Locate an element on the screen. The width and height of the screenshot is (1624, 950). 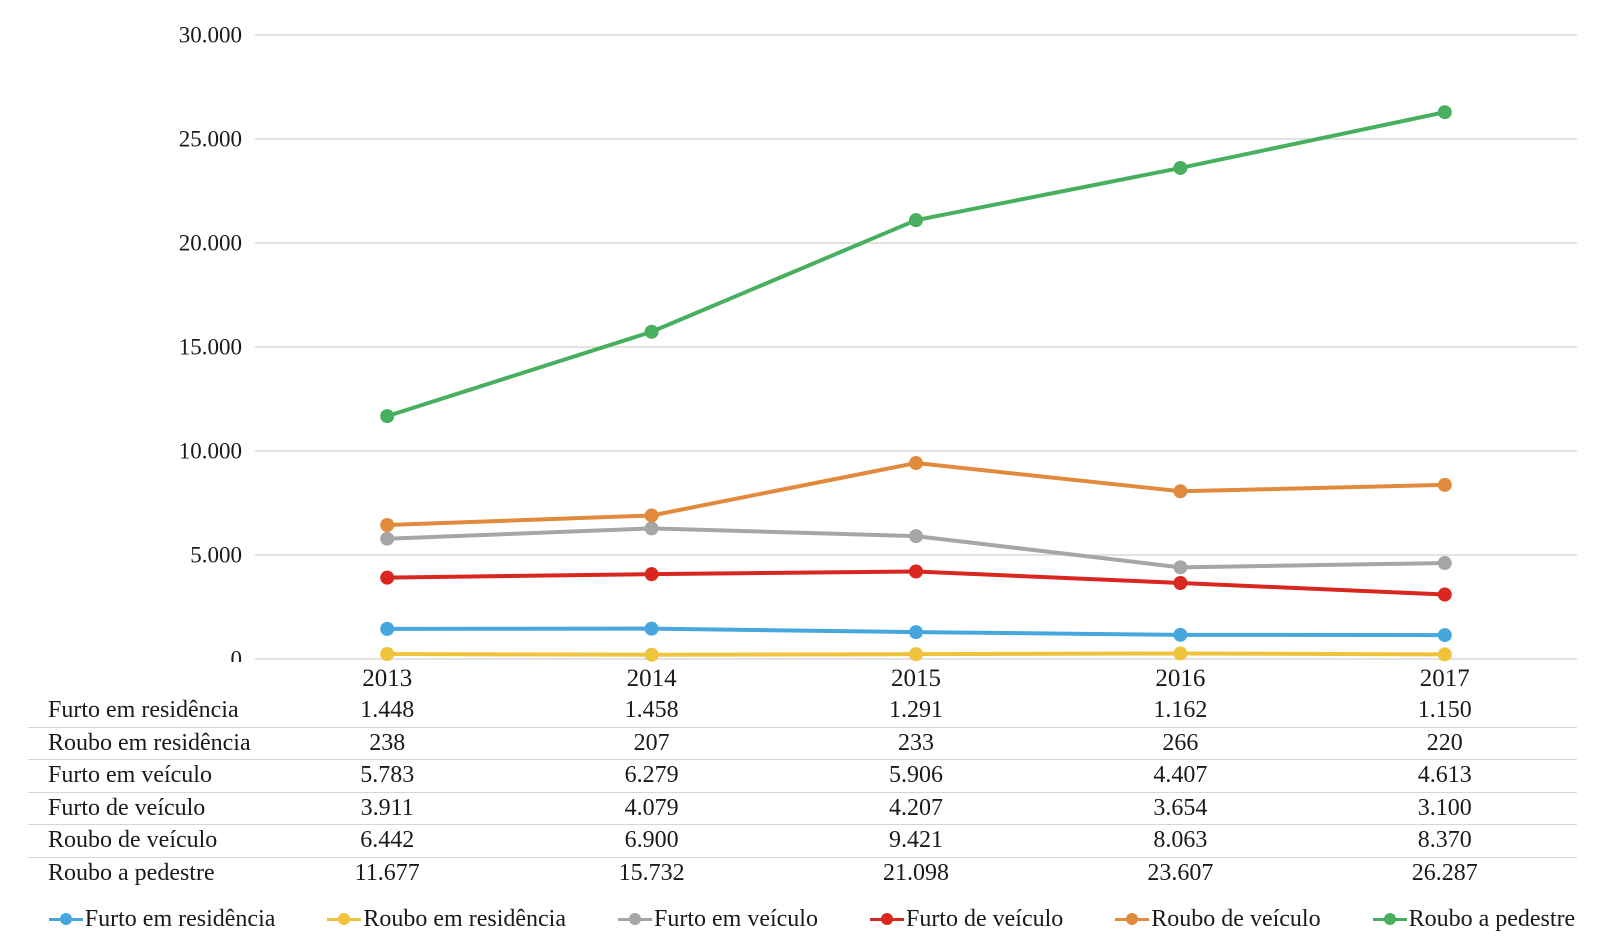
table-cell-roubo-a-pedestre-2014: 15.732 is located at coordinates (651, 872).